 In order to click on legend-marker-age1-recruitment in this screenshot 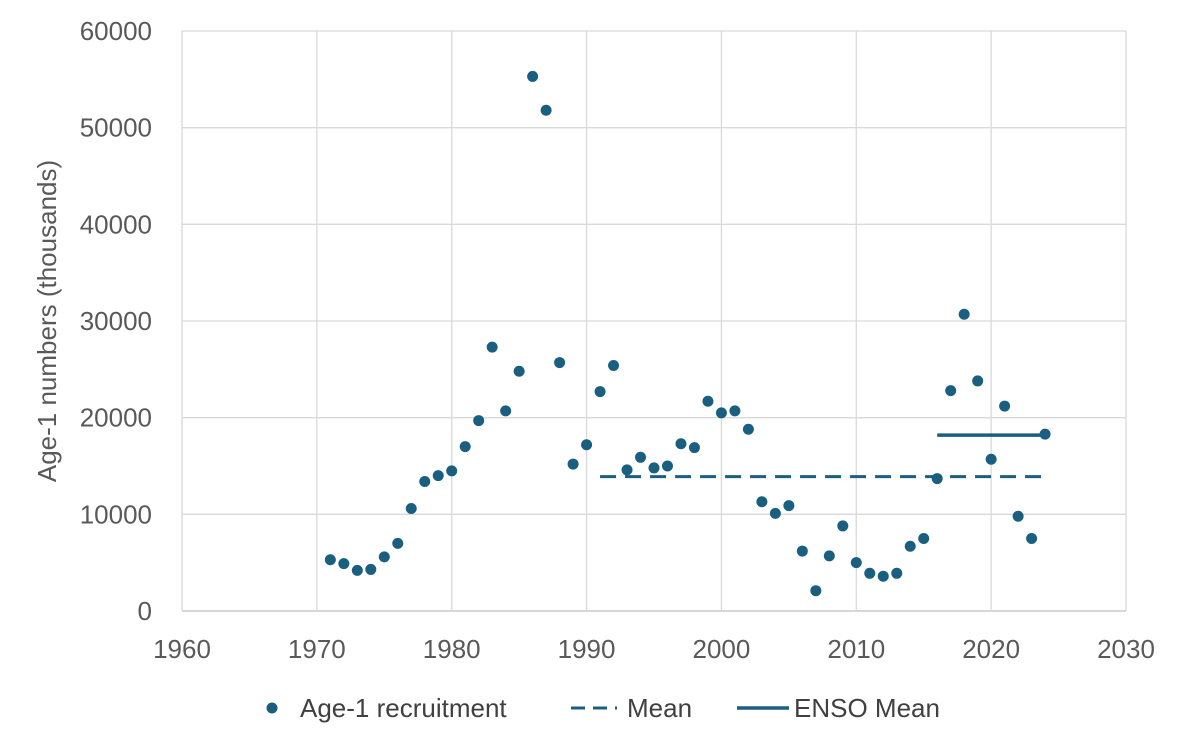, I will do `click(272, 708)`.